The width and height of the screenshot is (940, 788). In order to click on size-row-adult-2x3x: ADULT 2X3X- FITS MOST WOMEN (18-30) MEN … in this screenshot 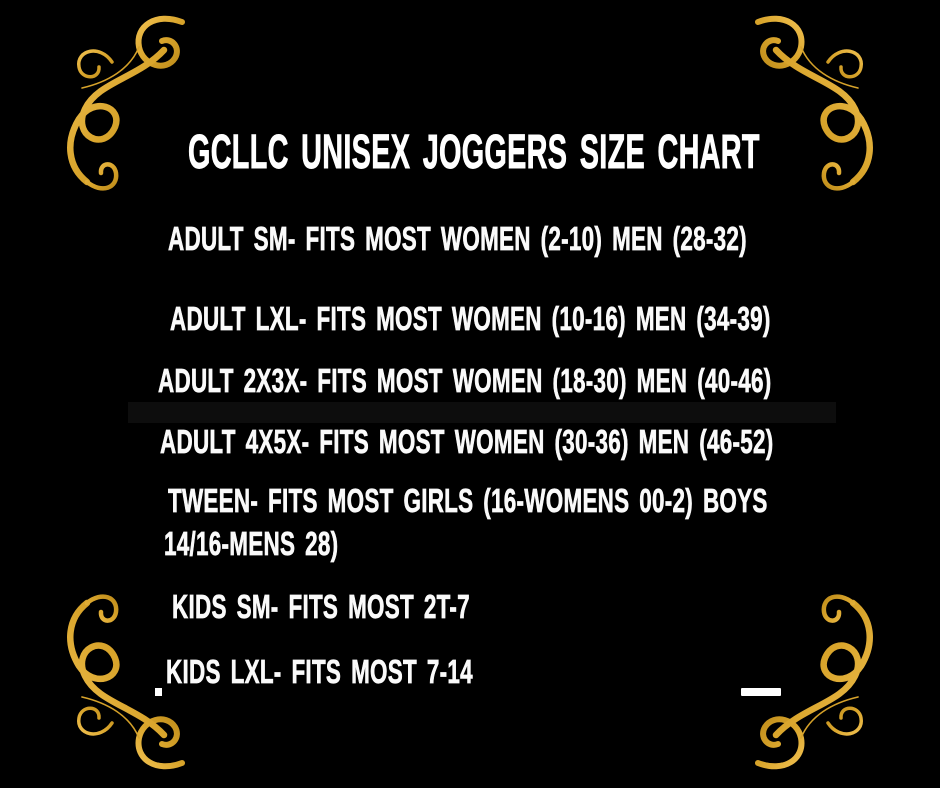, I will do `click(465, 380)`.